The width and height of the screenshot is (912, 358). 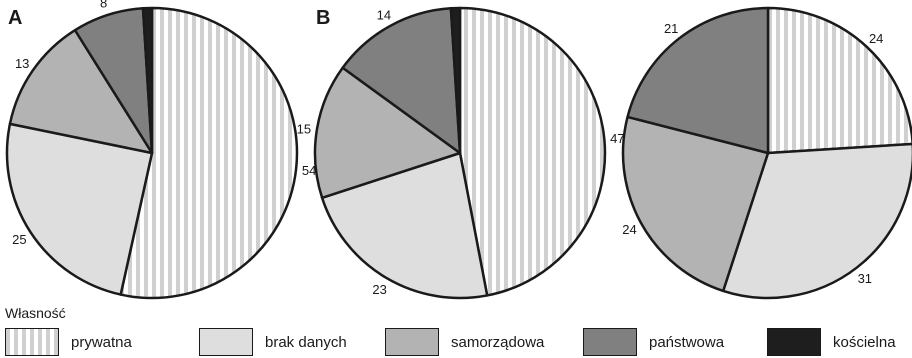 What do you see at coordinates (532, 151) in the screenshot?
I see `pie-2-slice-prywatna` at bounding box center [532, 151].